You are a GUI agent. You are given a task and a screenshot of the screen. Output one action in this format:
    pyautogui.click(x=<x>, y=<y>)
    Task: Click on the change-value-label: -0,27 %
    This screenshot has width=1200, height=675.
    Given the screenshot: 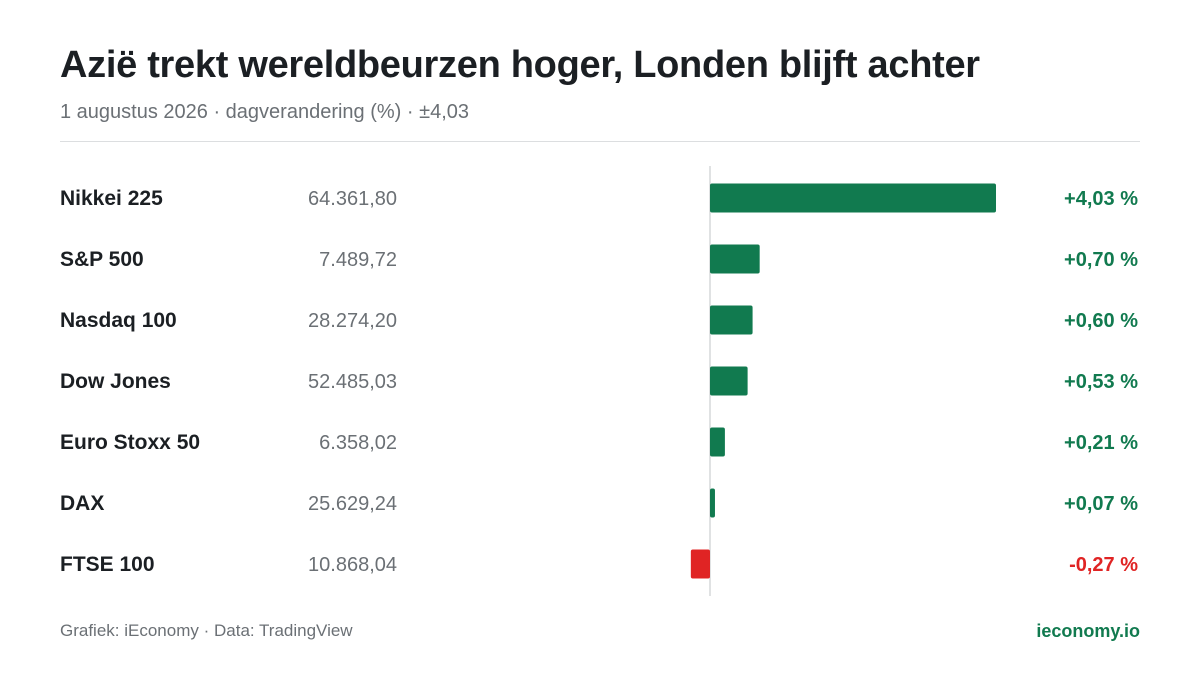 What is the action you would take?
    pyautogui.click(x=1103, y=565)
    